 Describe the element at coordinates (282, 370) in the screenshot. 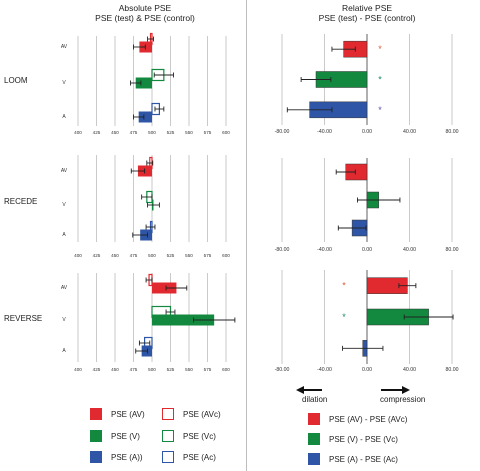

I see `rel-reverse-tick--80.00: -80.00` at that location.